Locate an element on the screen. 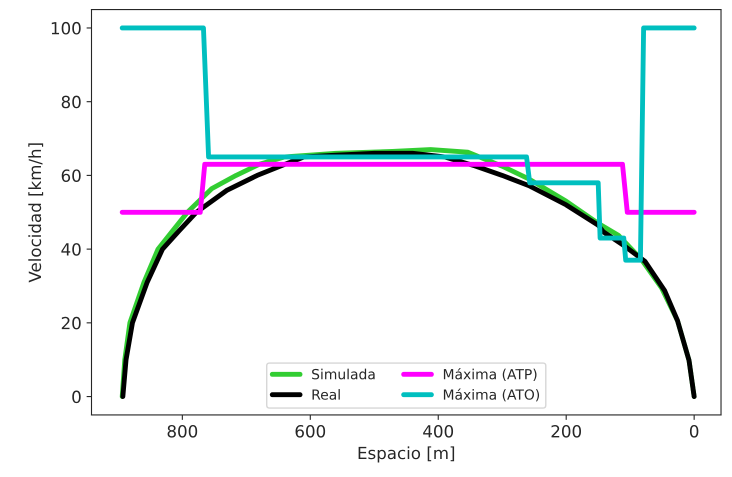 The height and width of the screenshot is (477, 732). y-tick-label: 100 is located at coordinates (66, 28).